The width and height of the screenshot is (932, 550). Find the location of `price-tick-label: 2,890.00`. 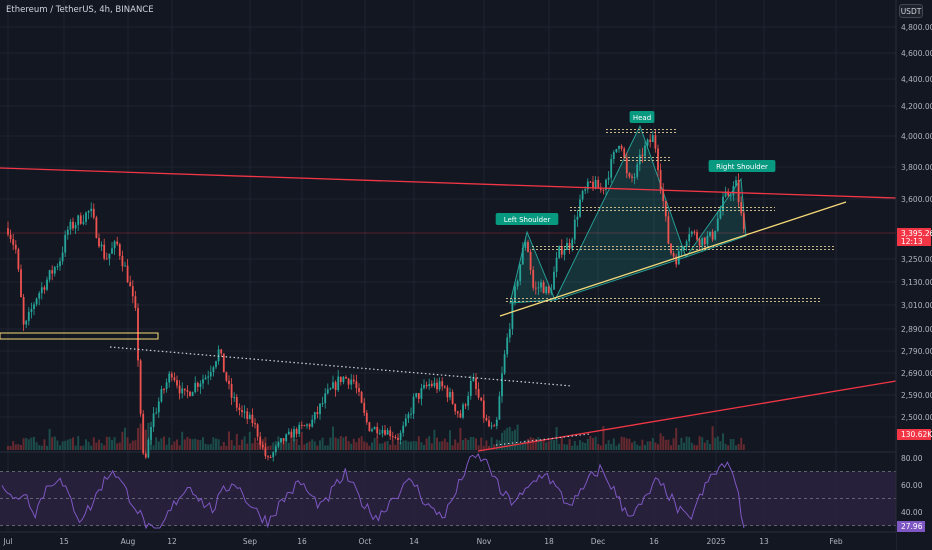

price-tick-label: 2,890.00 is located at coordinates (916, 329).